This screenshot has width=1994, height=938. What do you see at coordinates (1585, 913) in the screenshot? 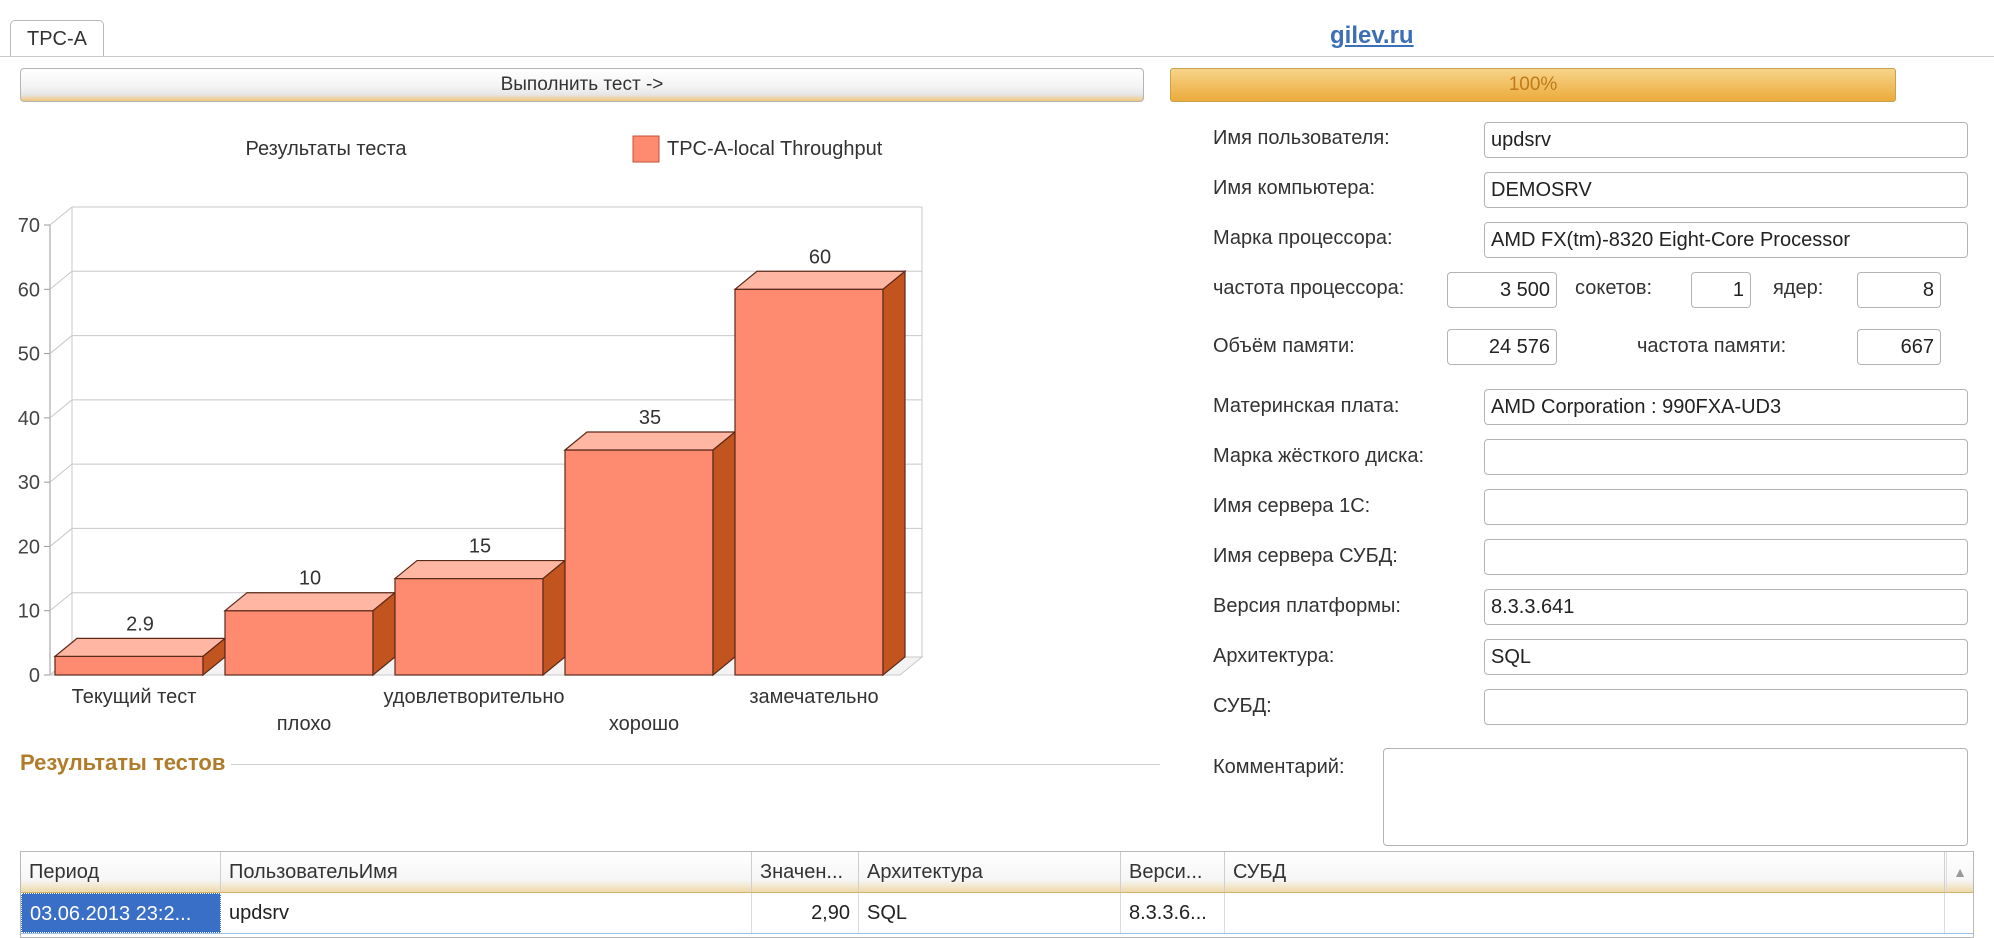
I see `cell-dbms` at bounding box center [1585, 913].